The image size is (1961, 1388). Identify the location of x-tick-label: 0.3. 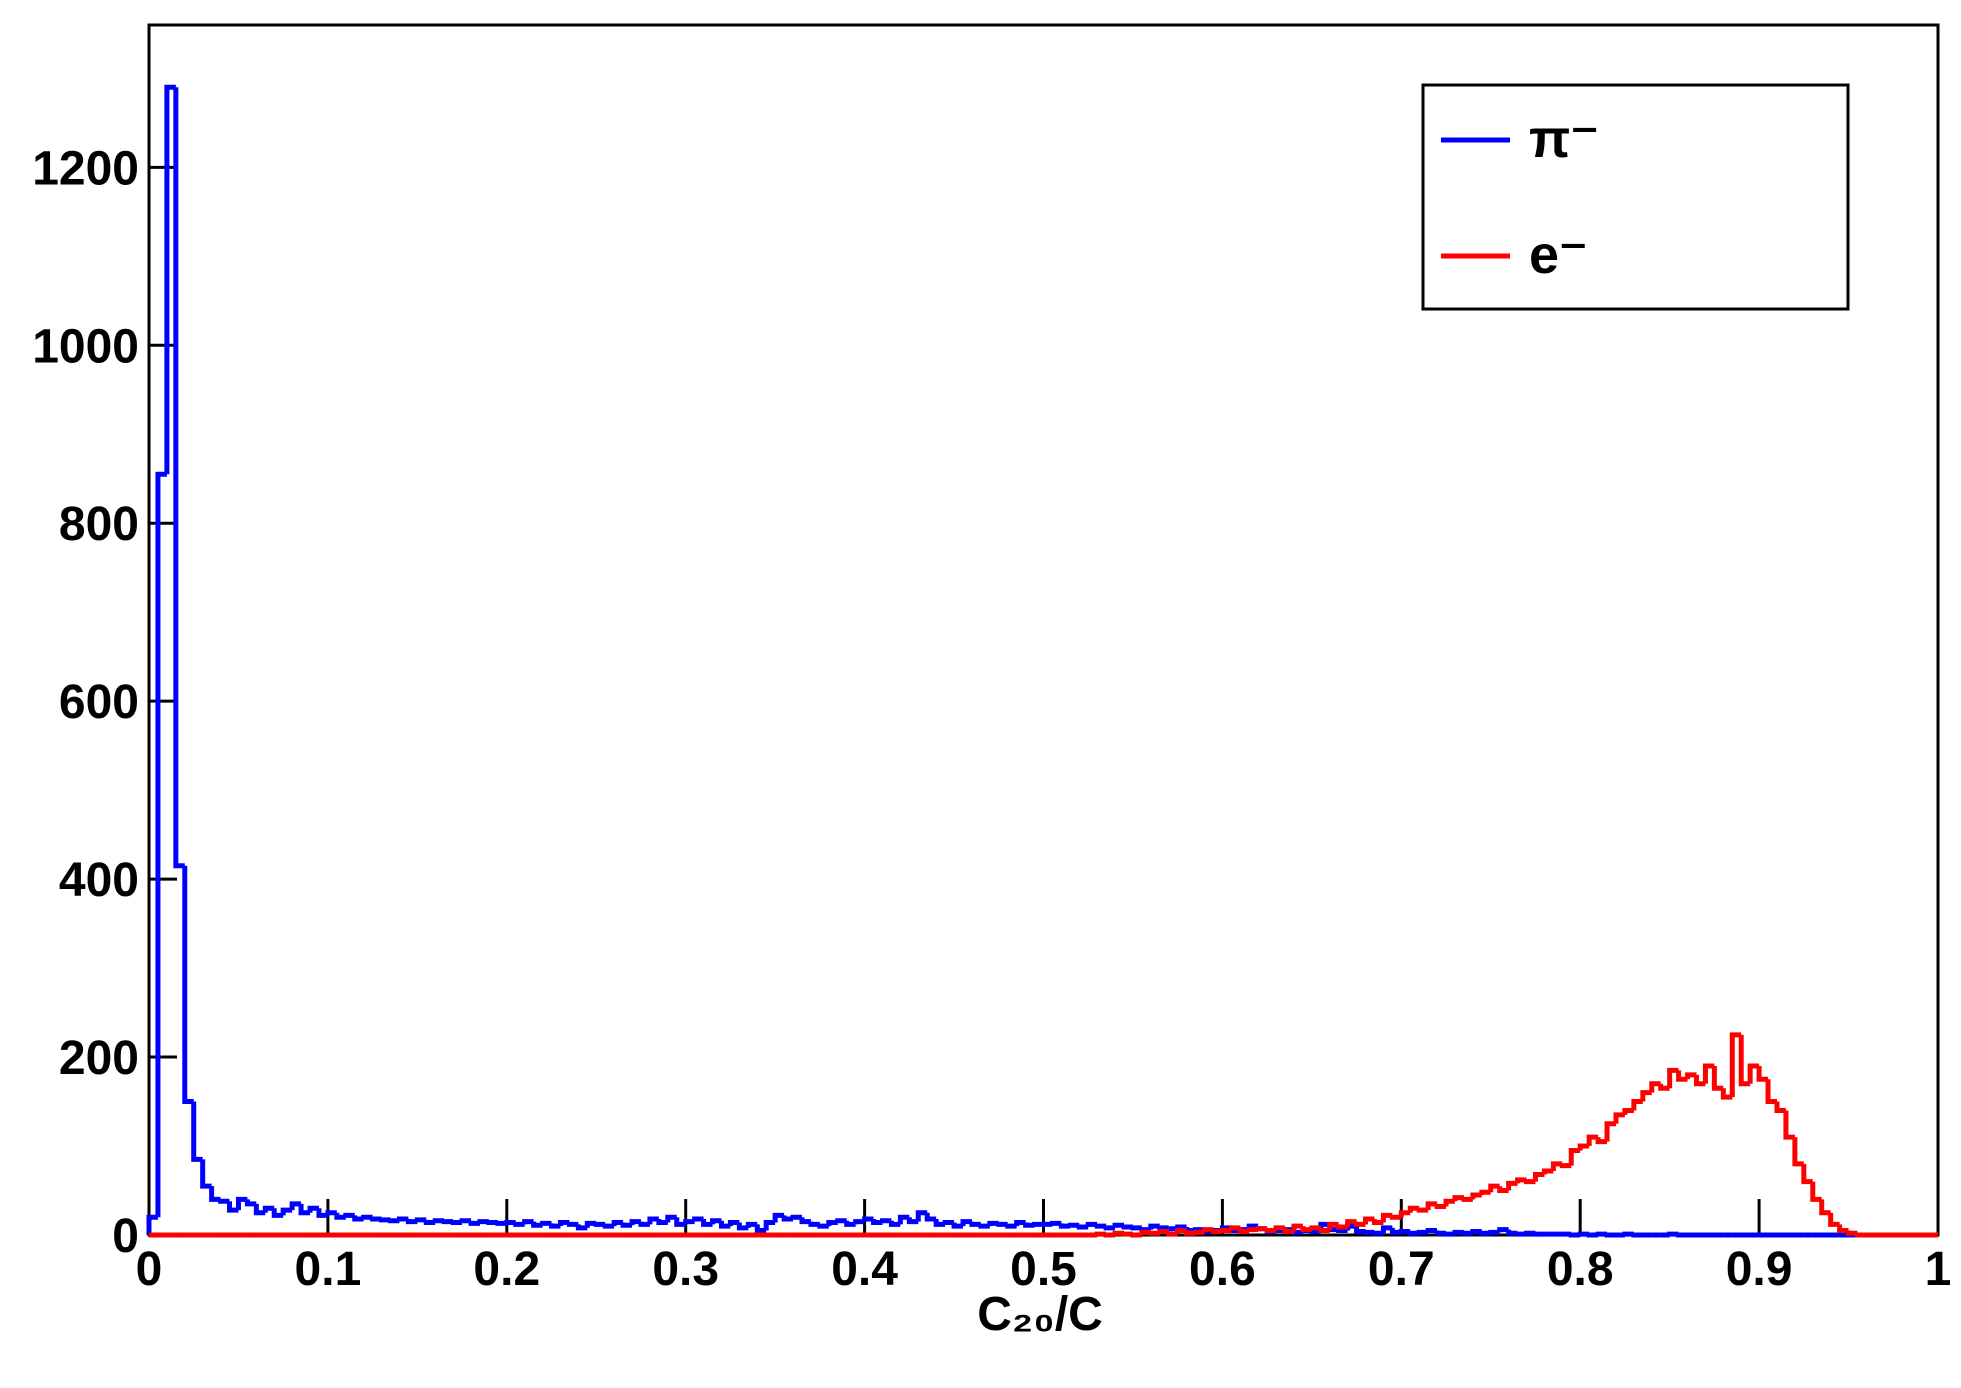
(685, 1269).